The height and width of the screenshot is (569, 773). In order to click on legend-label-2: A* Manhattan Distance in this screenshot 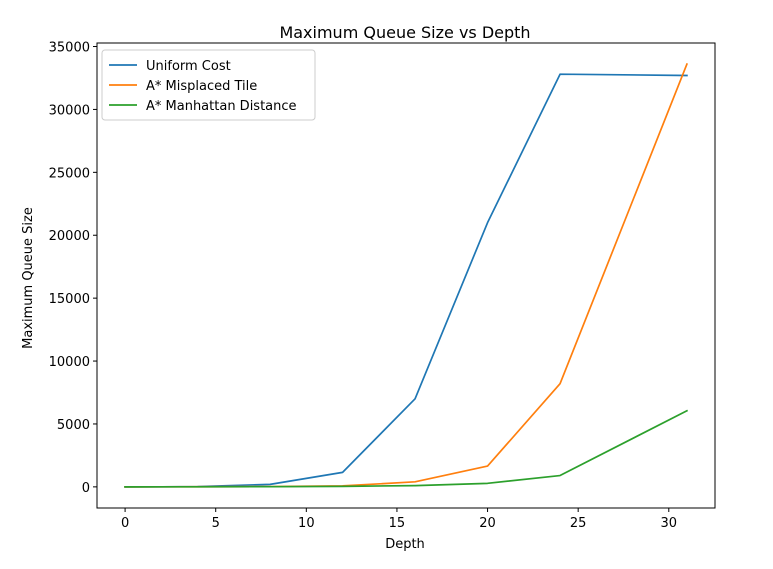, I will do `click(221, 106)`.